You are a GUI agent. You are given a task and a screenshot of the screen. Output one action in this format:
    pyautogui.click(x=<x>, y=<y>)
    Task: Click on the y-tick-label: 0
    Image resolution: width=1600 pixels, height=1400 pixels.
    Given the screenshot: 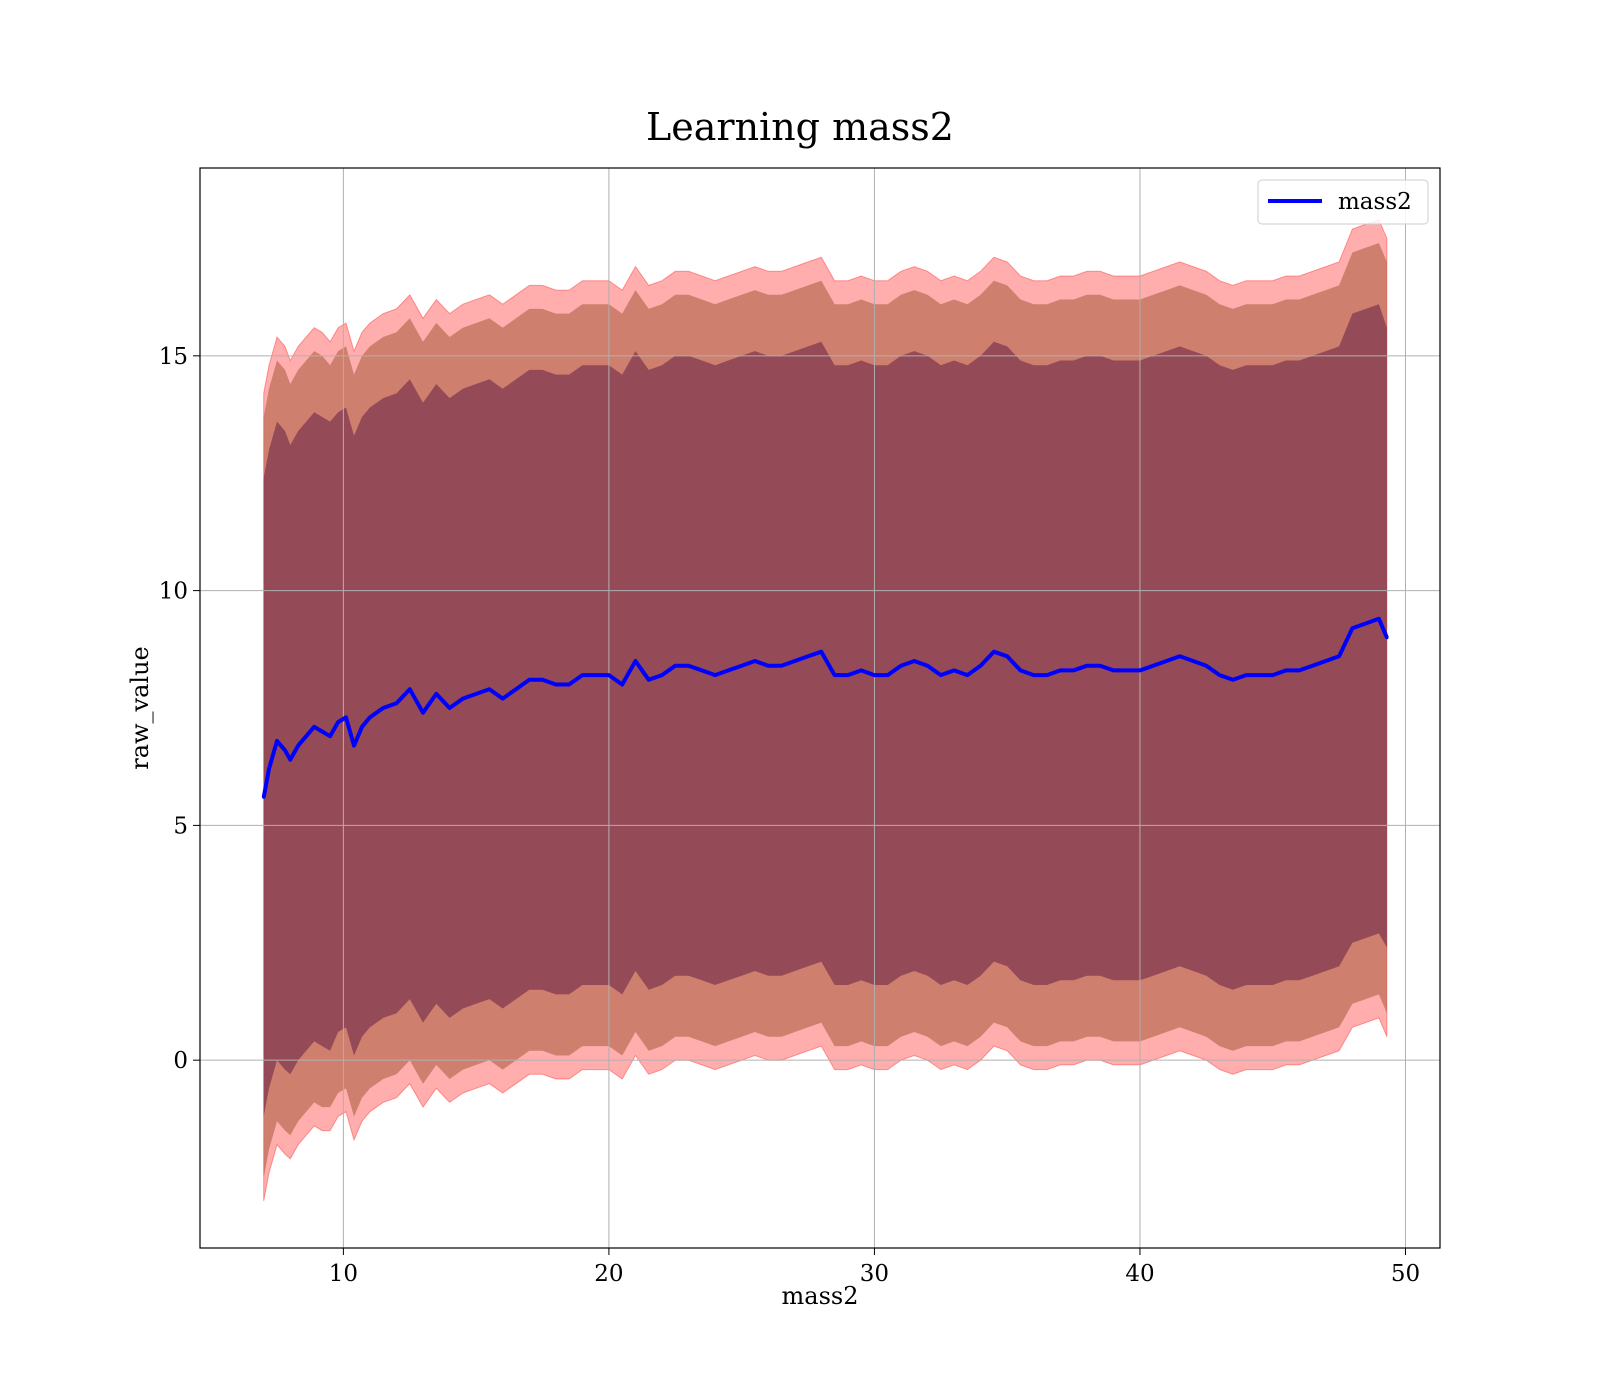 What is the action you would take?
    pyautogui.click(x=180, y=1061)
    